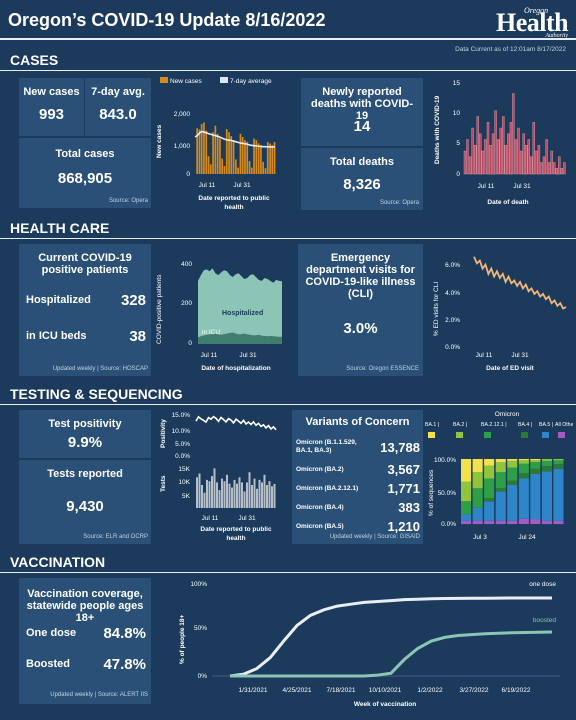 Image resolution: width=576 pixels, height=720 pixels. What do you see at coordinates (137, 336) in the screenshot?
I see `icu-value: 38` at bounding box center [137, 336].